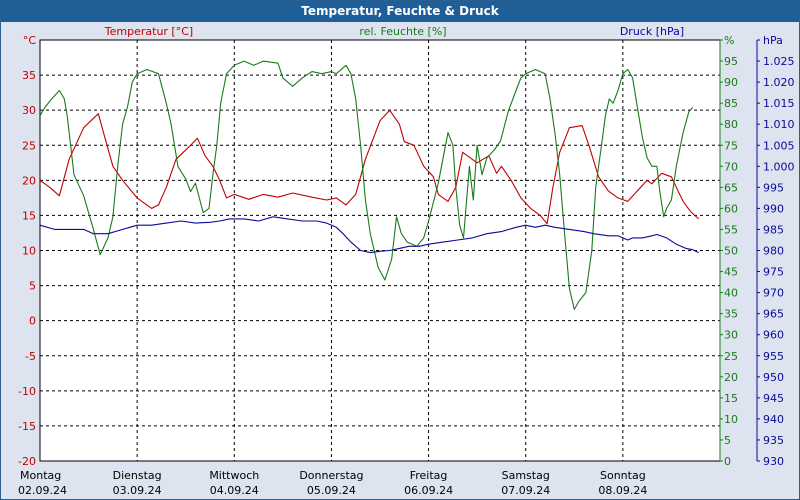  What do you see at coordinates (773, 208) in the screenshot?
I see `pressure-tick-label: 990` at bounding box center [773, 208].